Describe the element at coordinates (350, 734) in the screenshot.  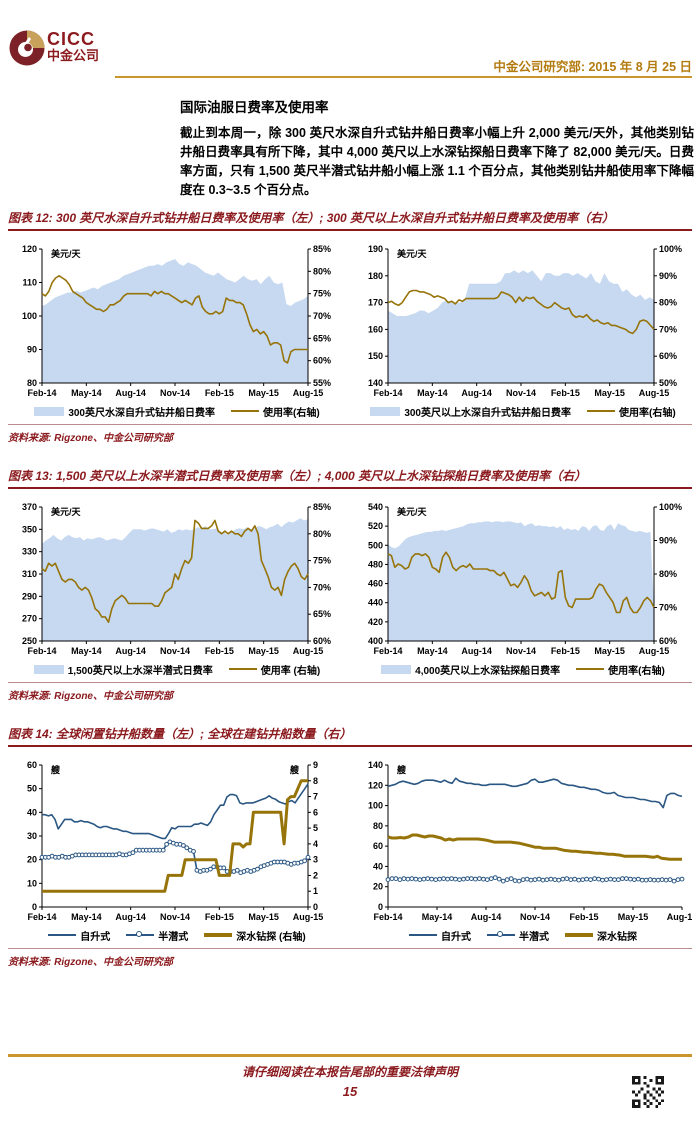
I see `figure-14-title: 图表 14: 全球闲置钻井船数量（左）; 全球在建钻井船数量（右）` at that location.